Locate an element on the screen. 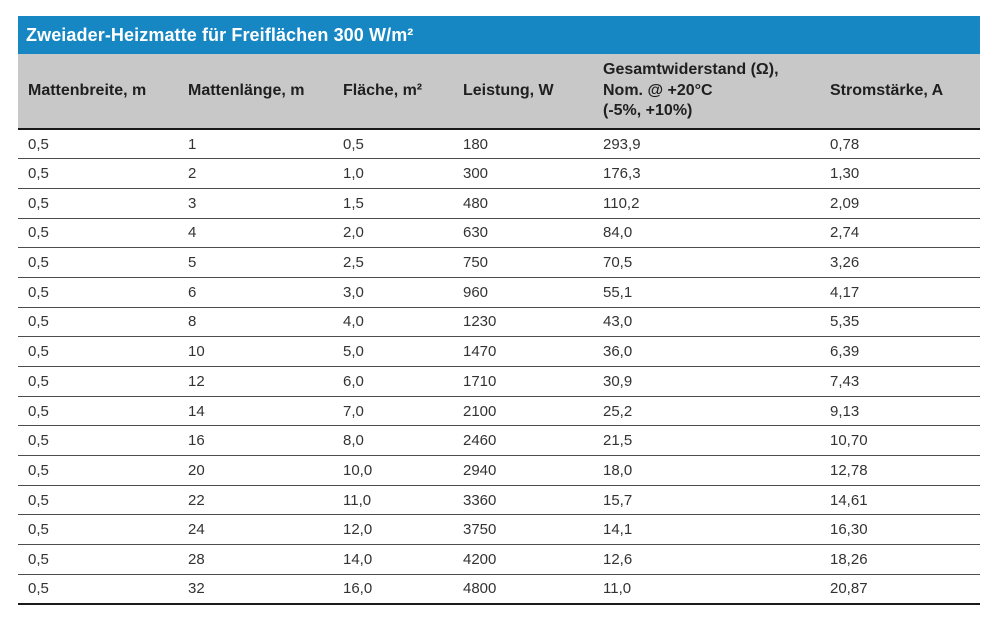 Image resolution: width=1000 pixels, height=632 pixels. table-cell: 16,0 is located at coordinates (358, 589).